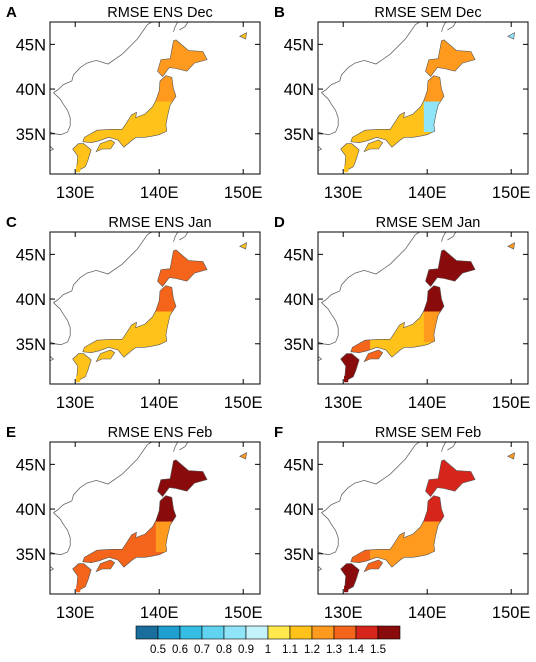  Describe the element at coordinates (290, 650) in the screenshot. I see `colorbar-label: 1.1` at that location.